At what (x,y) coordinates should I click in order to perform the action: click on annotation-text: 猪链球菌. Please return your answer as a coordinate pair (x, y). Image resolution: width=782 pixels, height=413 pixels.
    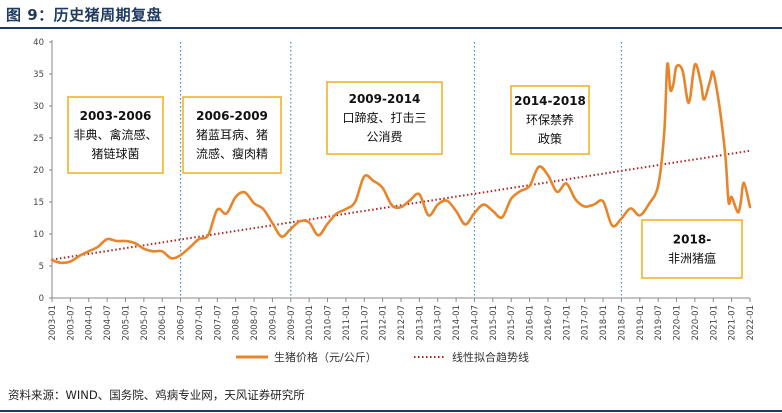
    Looking at the image, I should click on (115, 153).